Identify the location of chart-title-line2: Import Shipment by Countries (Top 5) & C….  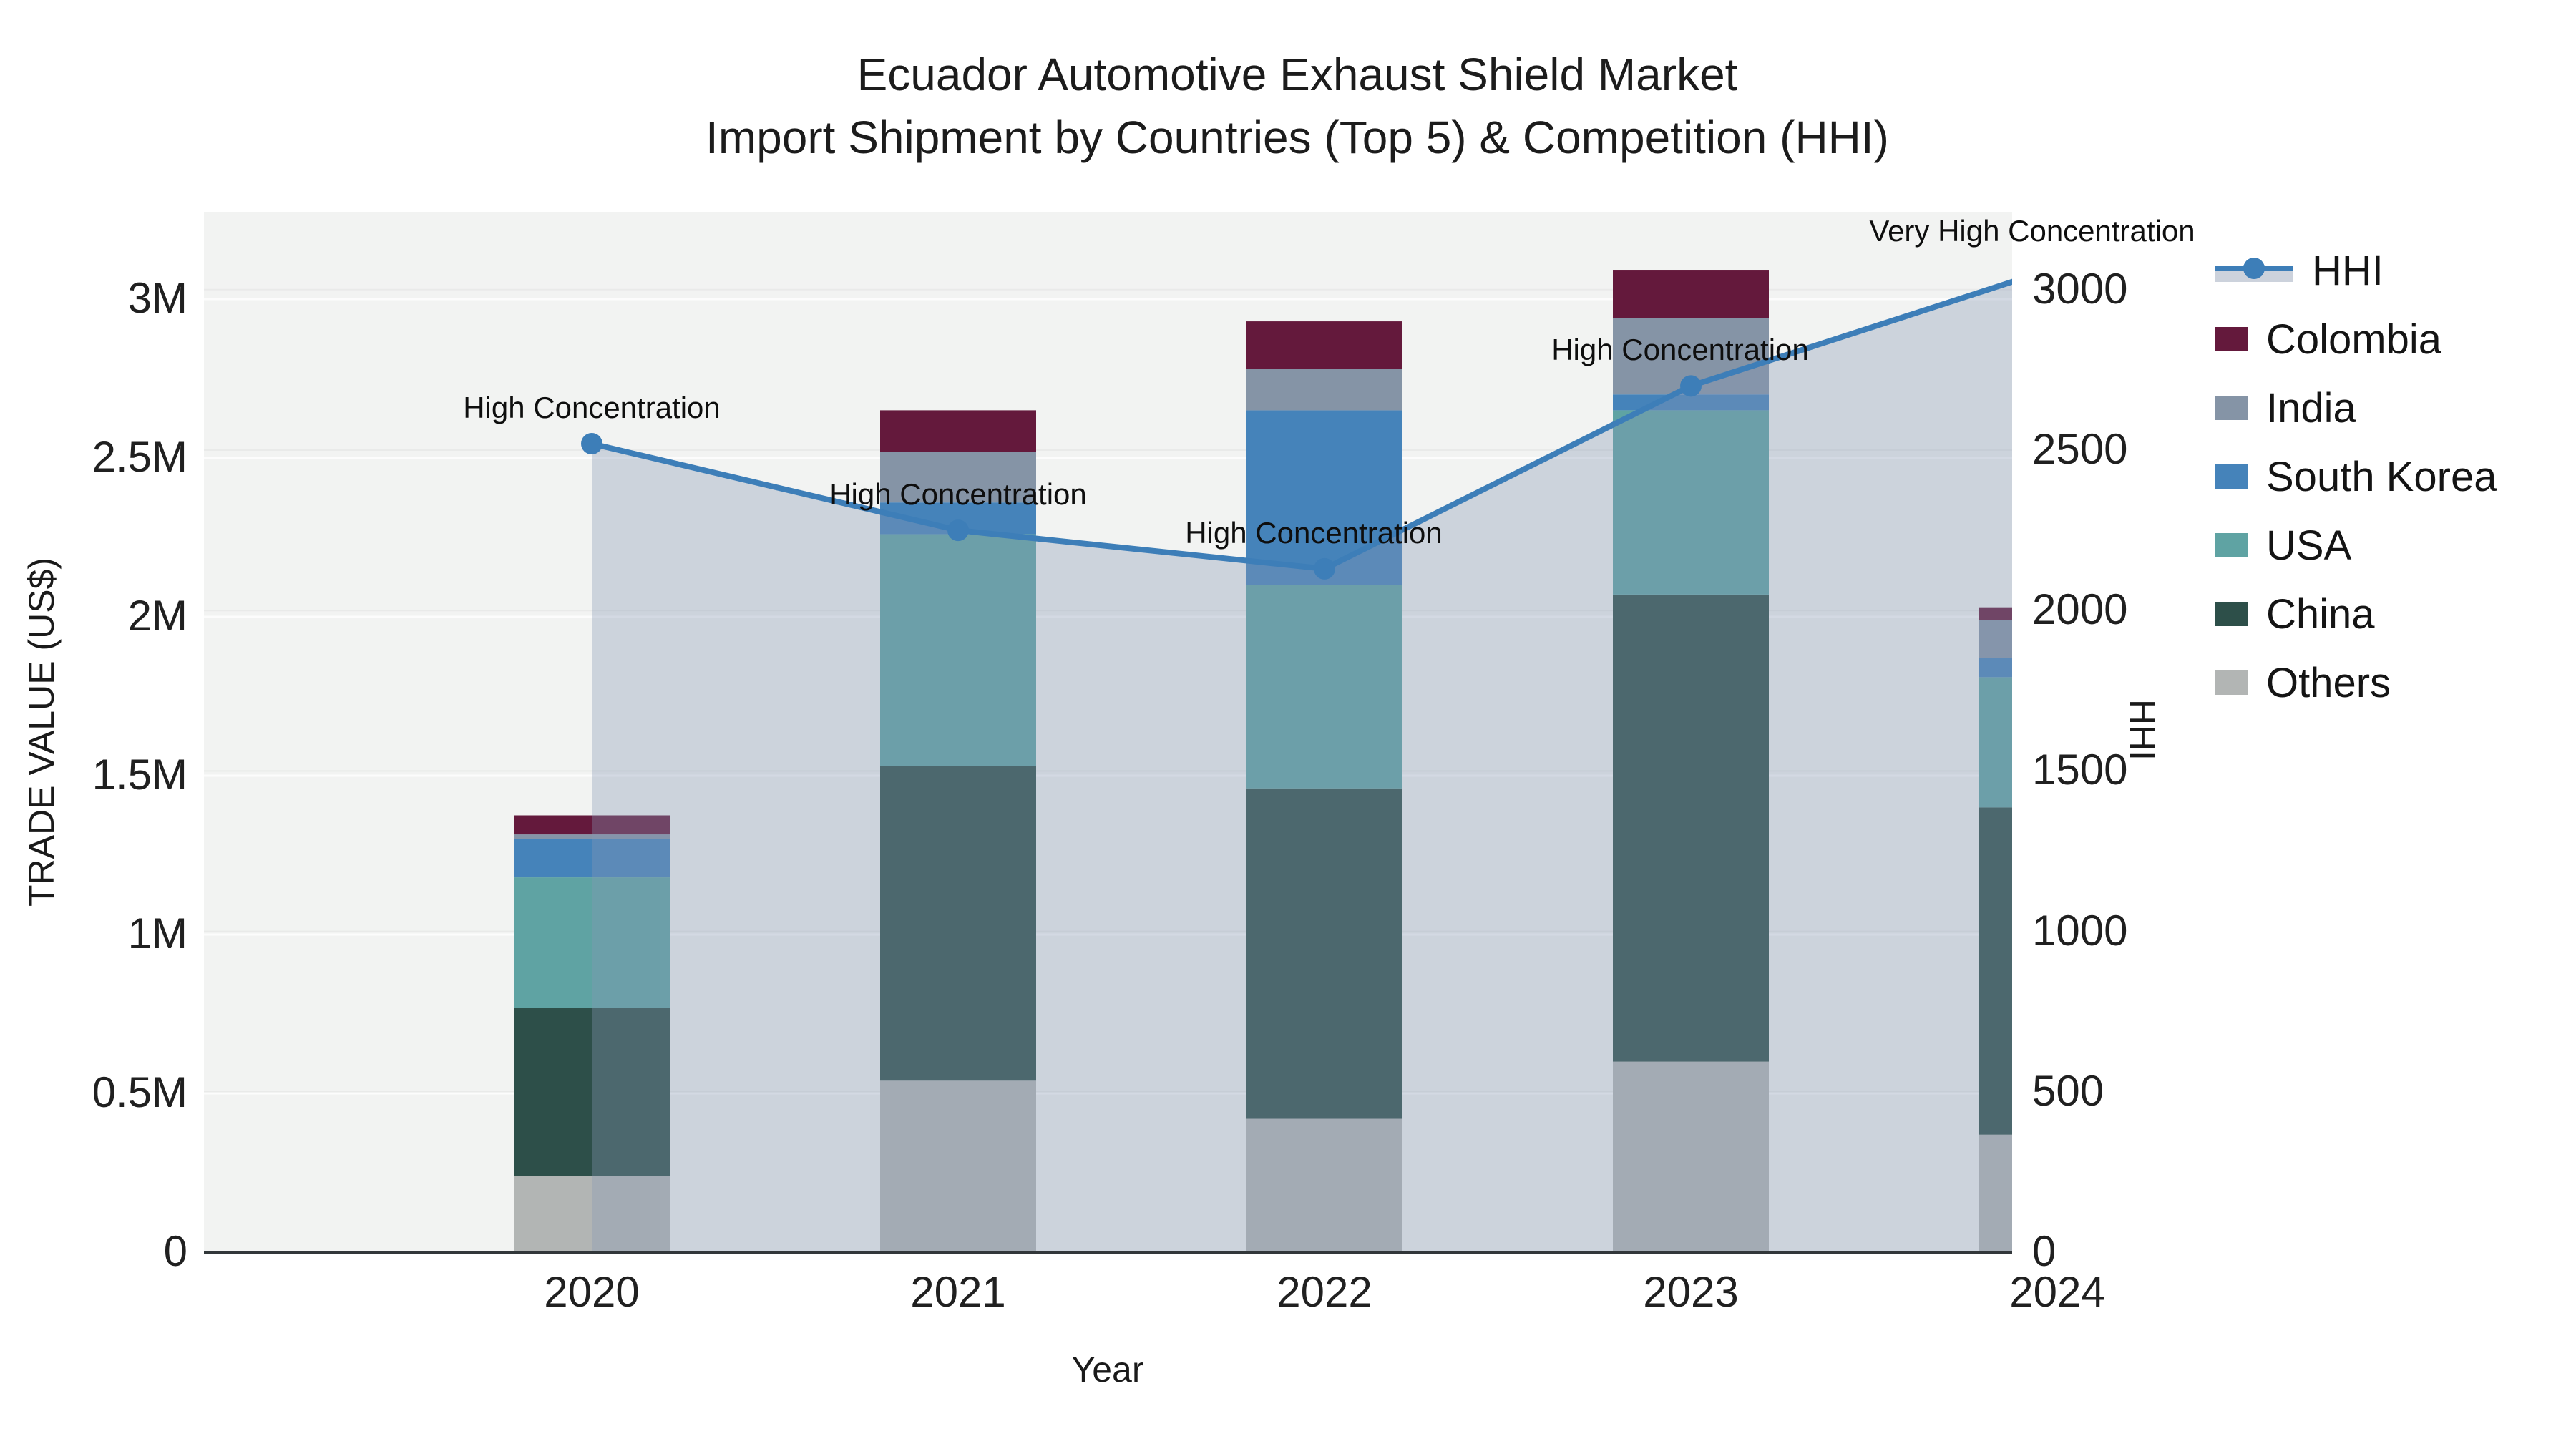
(1297, 137).